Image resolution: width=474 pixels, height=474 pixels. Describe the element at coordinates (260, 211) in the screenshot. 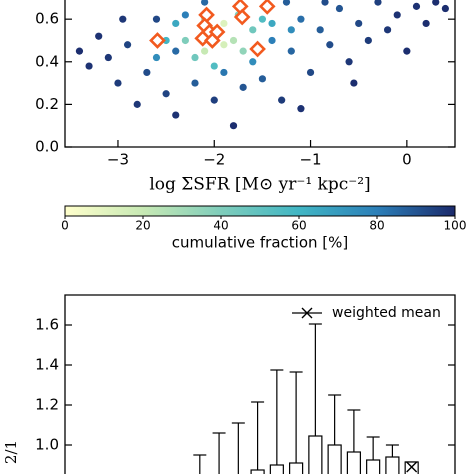

I see `colorbar` at that location.